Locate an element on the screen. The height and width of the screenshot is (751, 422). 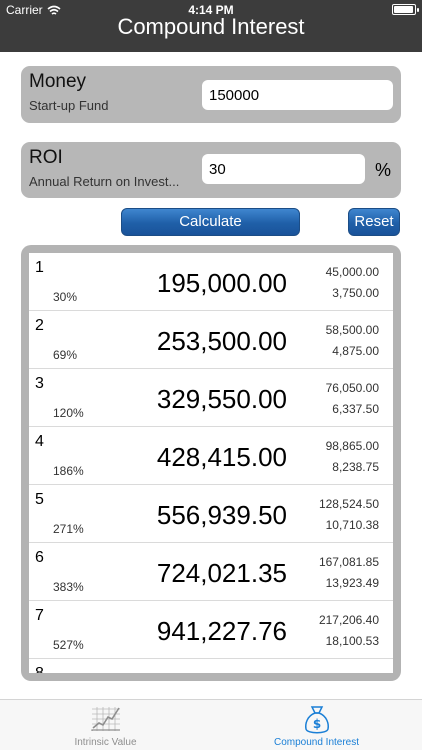
tab-intrinsic-value-label: Intrinsic Value is located at coordinates (105, 742).